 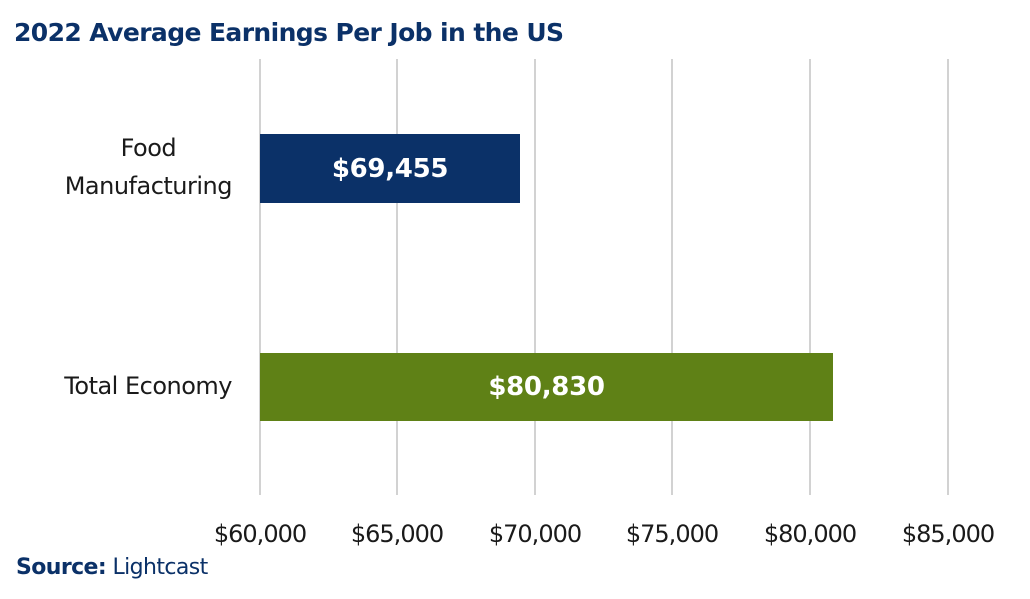 I want to click on bar-total-economy: $80,830, so click(x=546, y=387).